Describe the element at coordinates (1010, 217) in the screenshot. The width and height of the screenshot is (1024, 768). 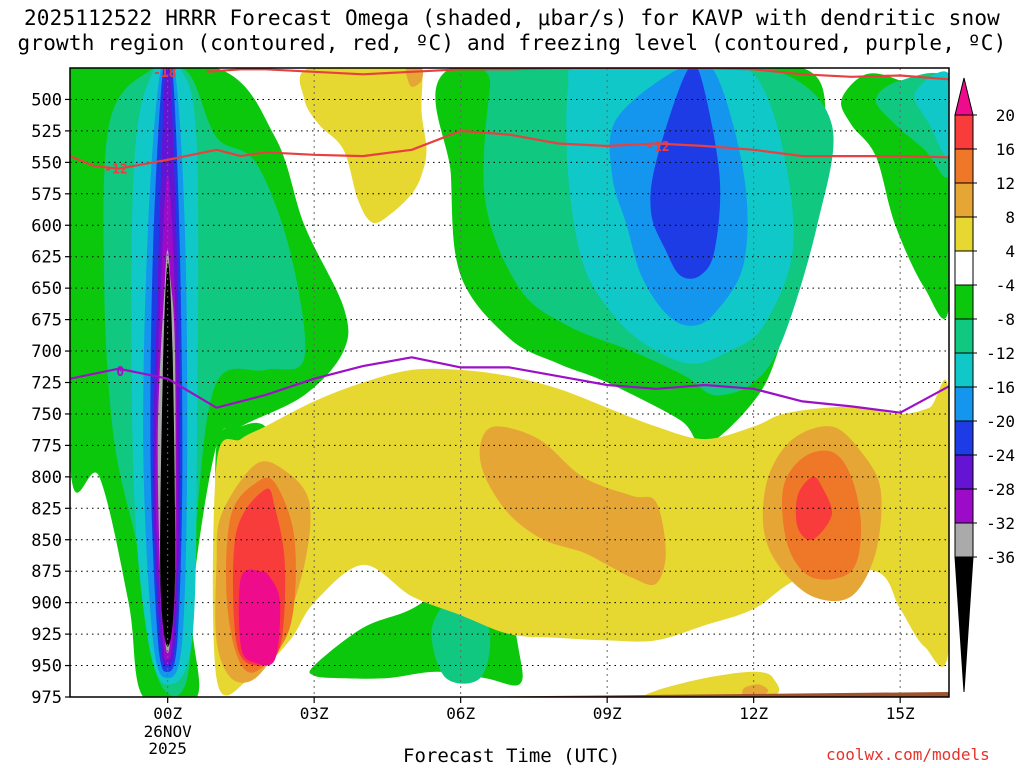
I see `colorbar-label-3: 8` at that location.